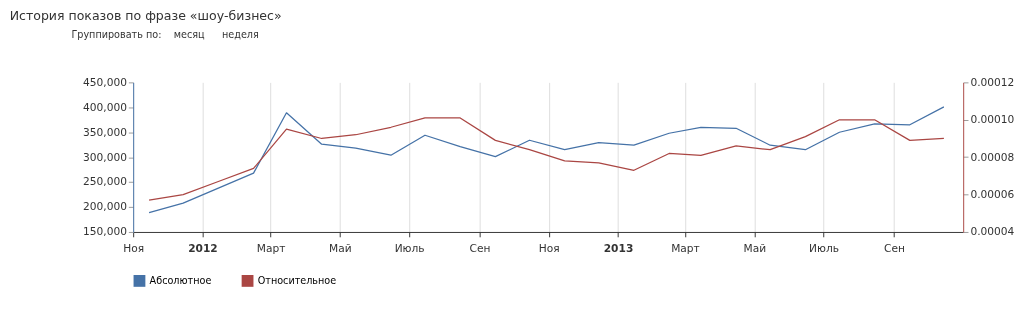 The image size is (1024, 323). Describe the element at coordinates (992, 194) in the screenshot. I see `y2-tick-label: 0.00006` at that location.